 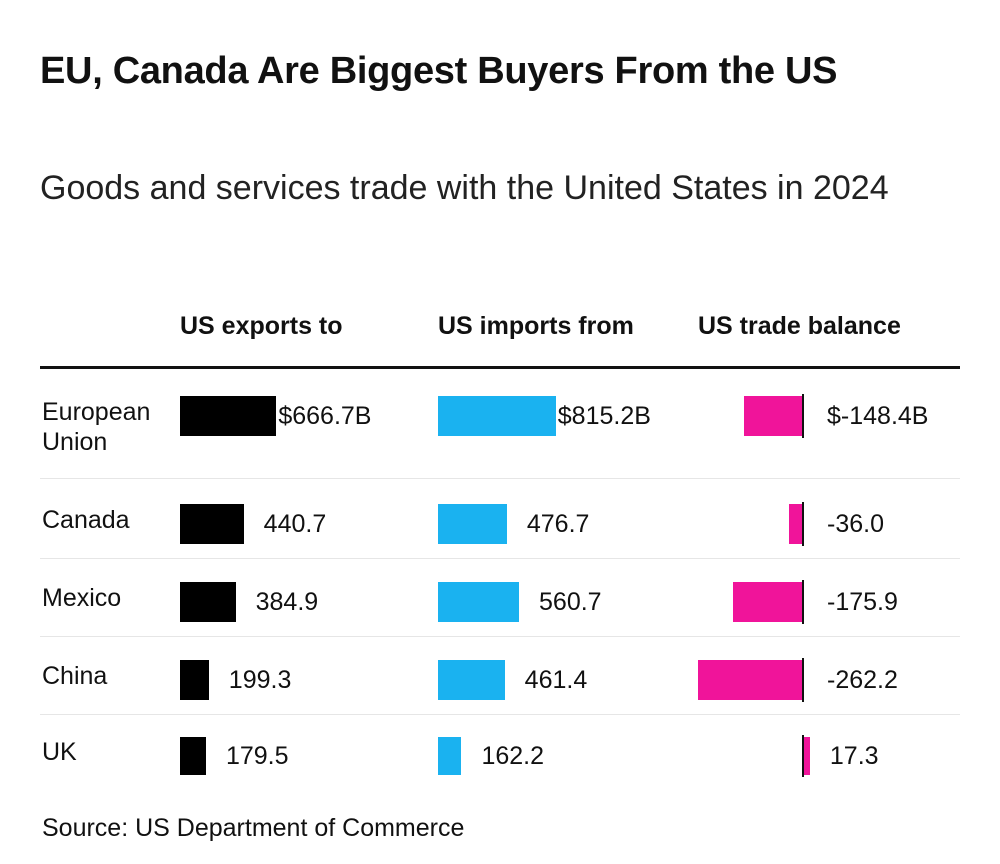 What do you see at coordinates (799, 326) in the screenshot?
I see `column-header-balance: US trade balance` at bounding box center [799, 326].